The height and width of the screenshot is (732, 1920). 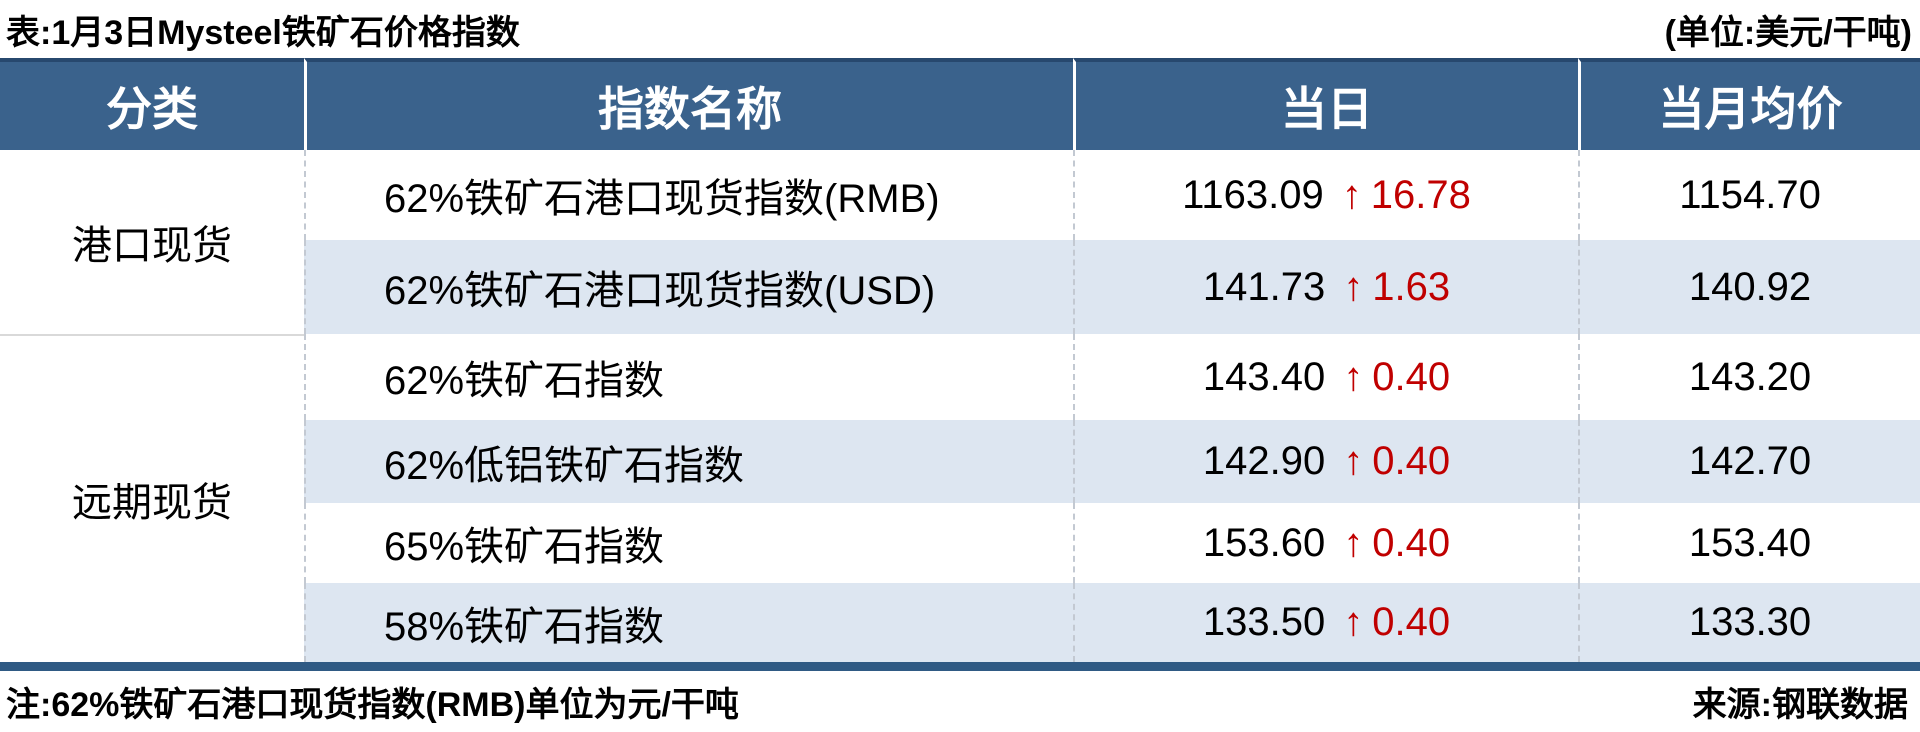 I want to click on daily-value: 153.60, so click(x=1264, y=542).